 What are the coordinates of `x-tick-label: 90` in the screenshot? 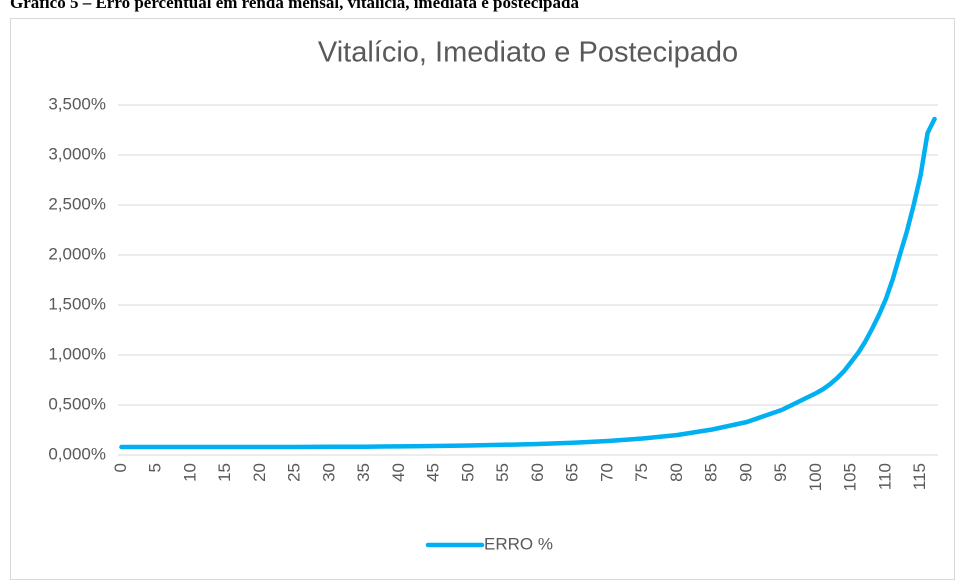 It's located at (745, 472).